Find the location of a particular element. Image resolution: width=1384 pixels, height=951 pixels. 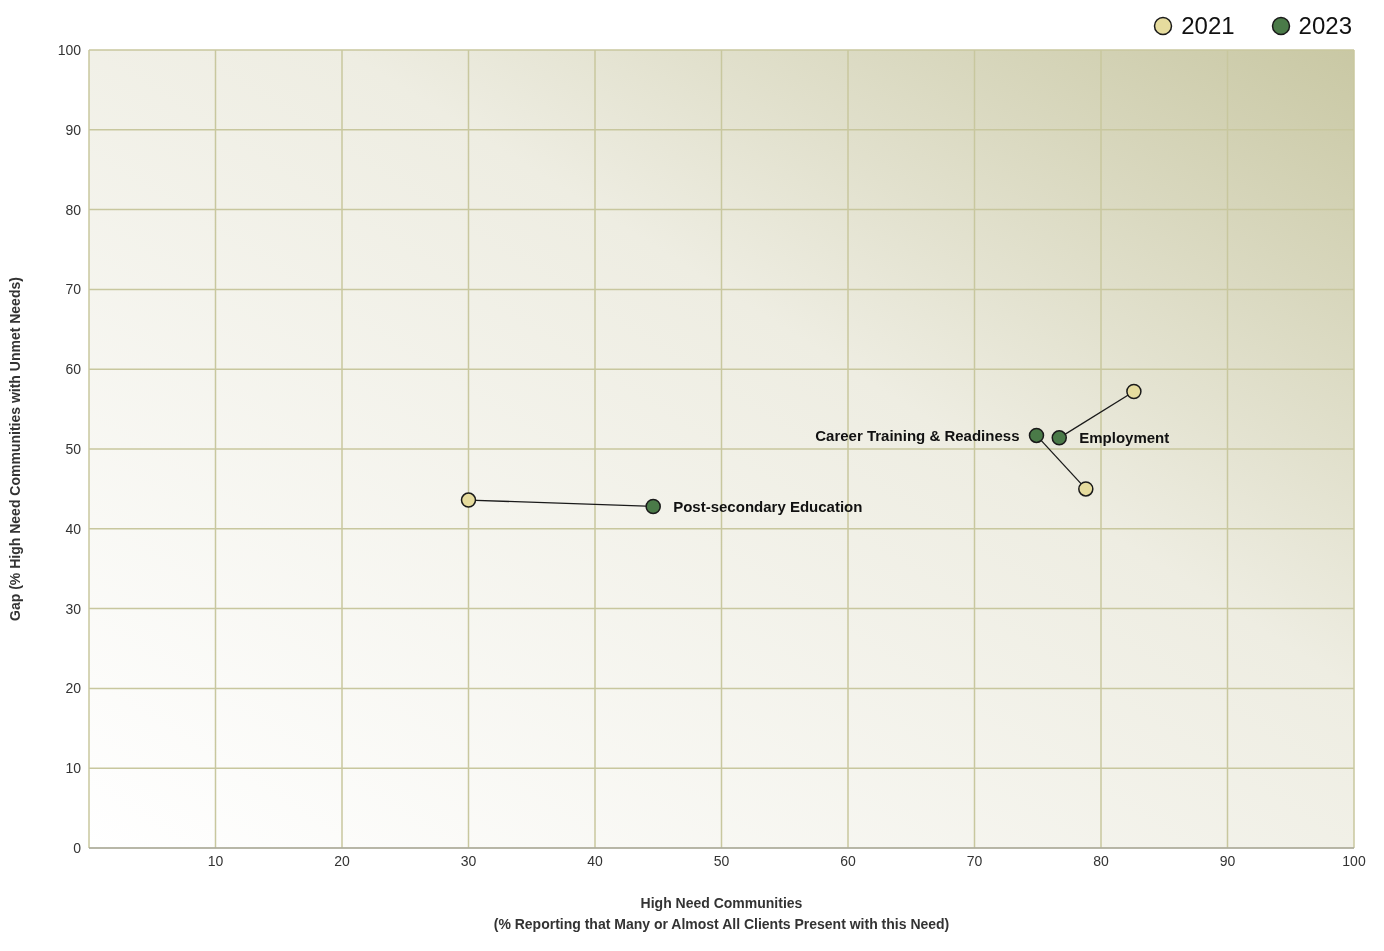

annotation: Post-secondary Education is located at coordinates (768, 506).